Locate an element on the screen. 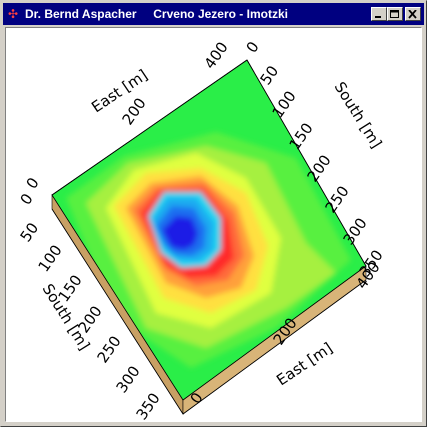 The width and height of the screenshot is (427, 427). minimize-button is located at coordinates (379, 14).